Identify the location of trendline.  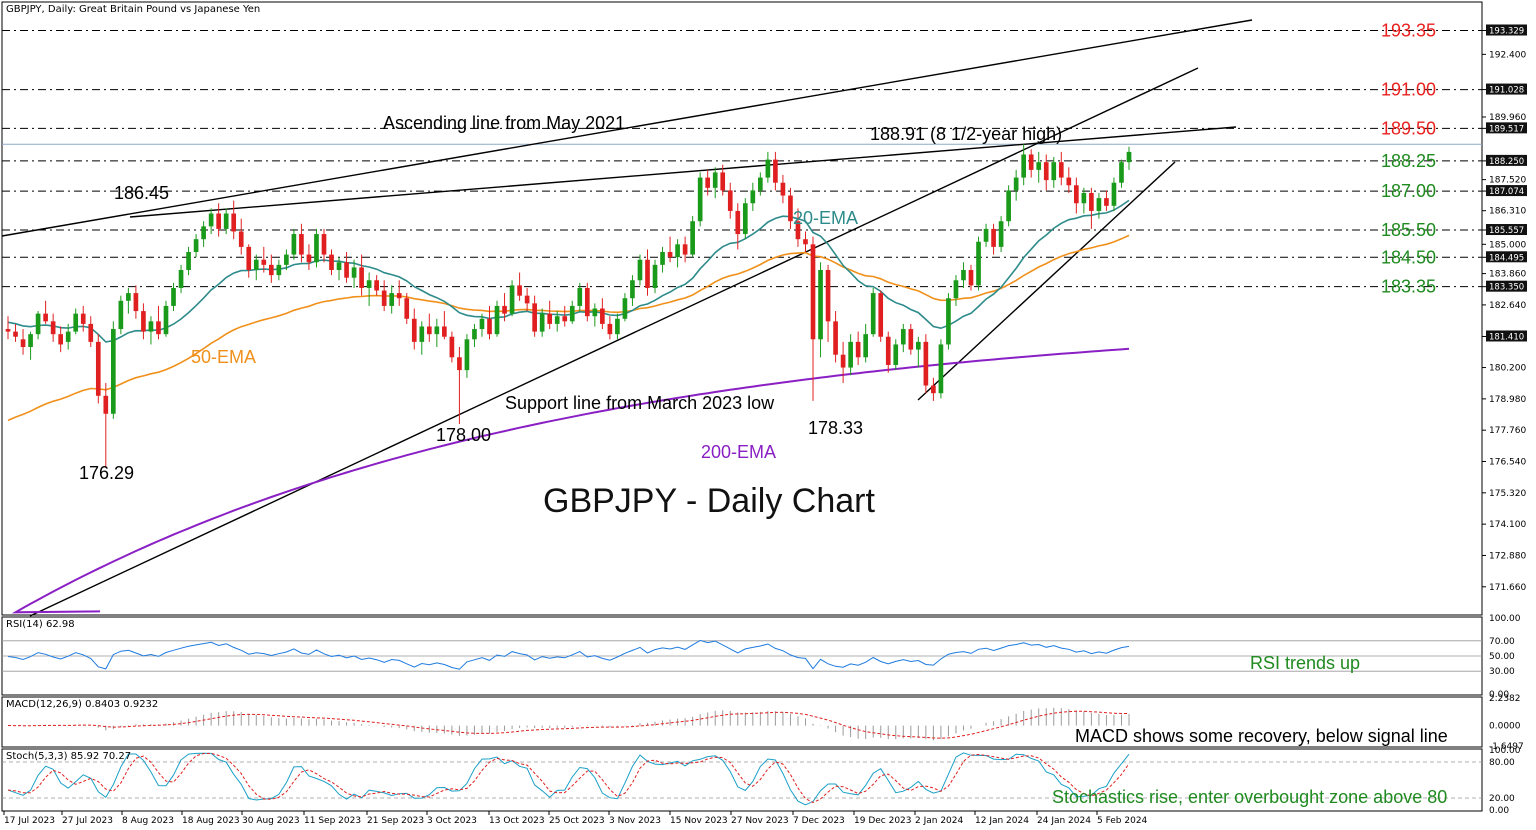
(1046, 281).